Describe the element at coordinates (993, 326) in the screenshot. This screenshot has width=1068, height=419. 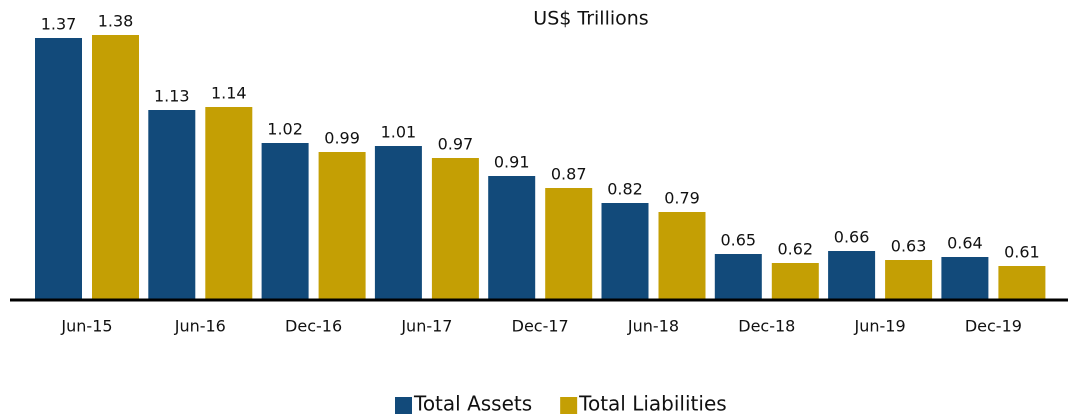
I see `x-tick-label: Dec-19` at that location.